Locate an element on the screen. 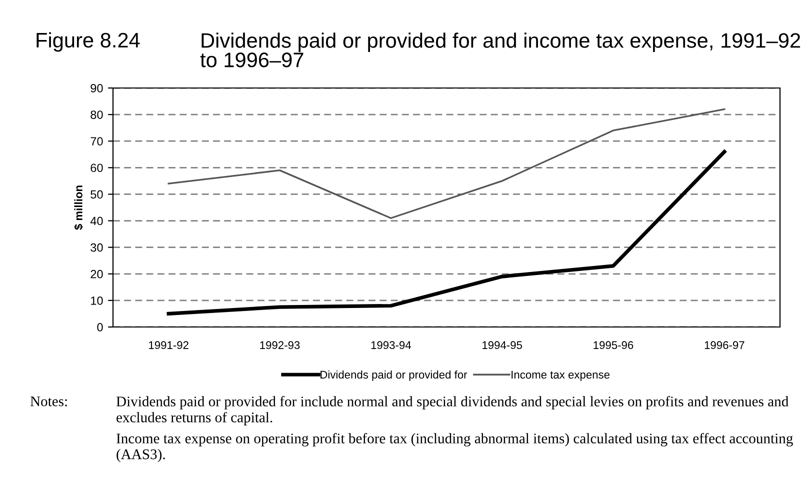  y-tick-label: 70 is located at coordinates (96, 141).